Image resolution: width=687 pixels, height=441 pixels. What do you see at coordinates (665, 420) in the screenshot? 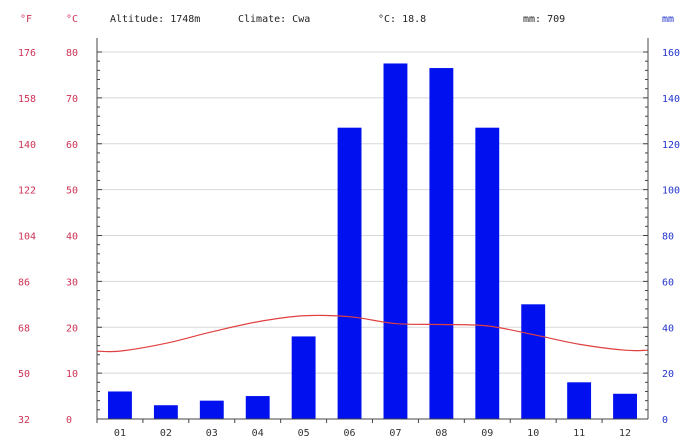
I see `mm-tick-label: 0` at bounding box center [665, 420].